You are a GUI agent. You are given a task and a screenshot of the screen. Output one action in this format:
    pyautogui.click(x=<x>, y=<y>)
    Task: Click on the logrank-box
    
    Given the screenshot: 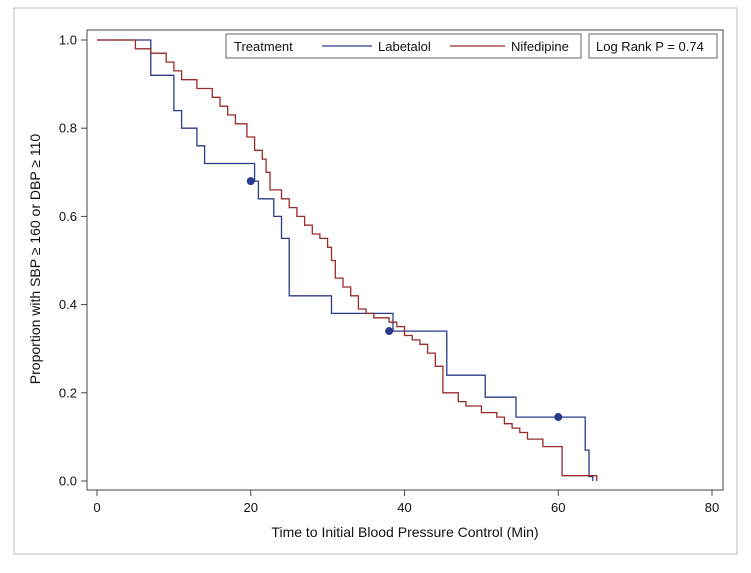 What is the action you would take?
    pyautogui.click(x=653, y=46)
    